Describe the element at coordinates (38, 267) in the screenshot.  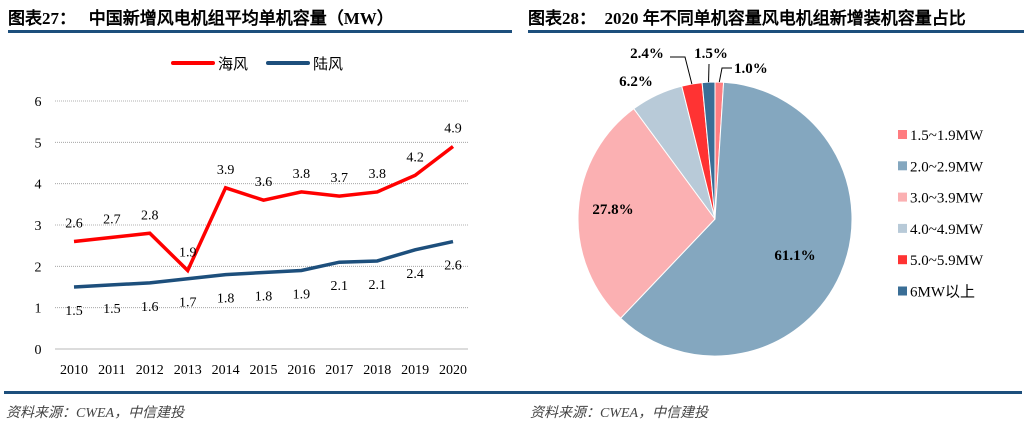
I see `y-tick-label: 2` at that location.